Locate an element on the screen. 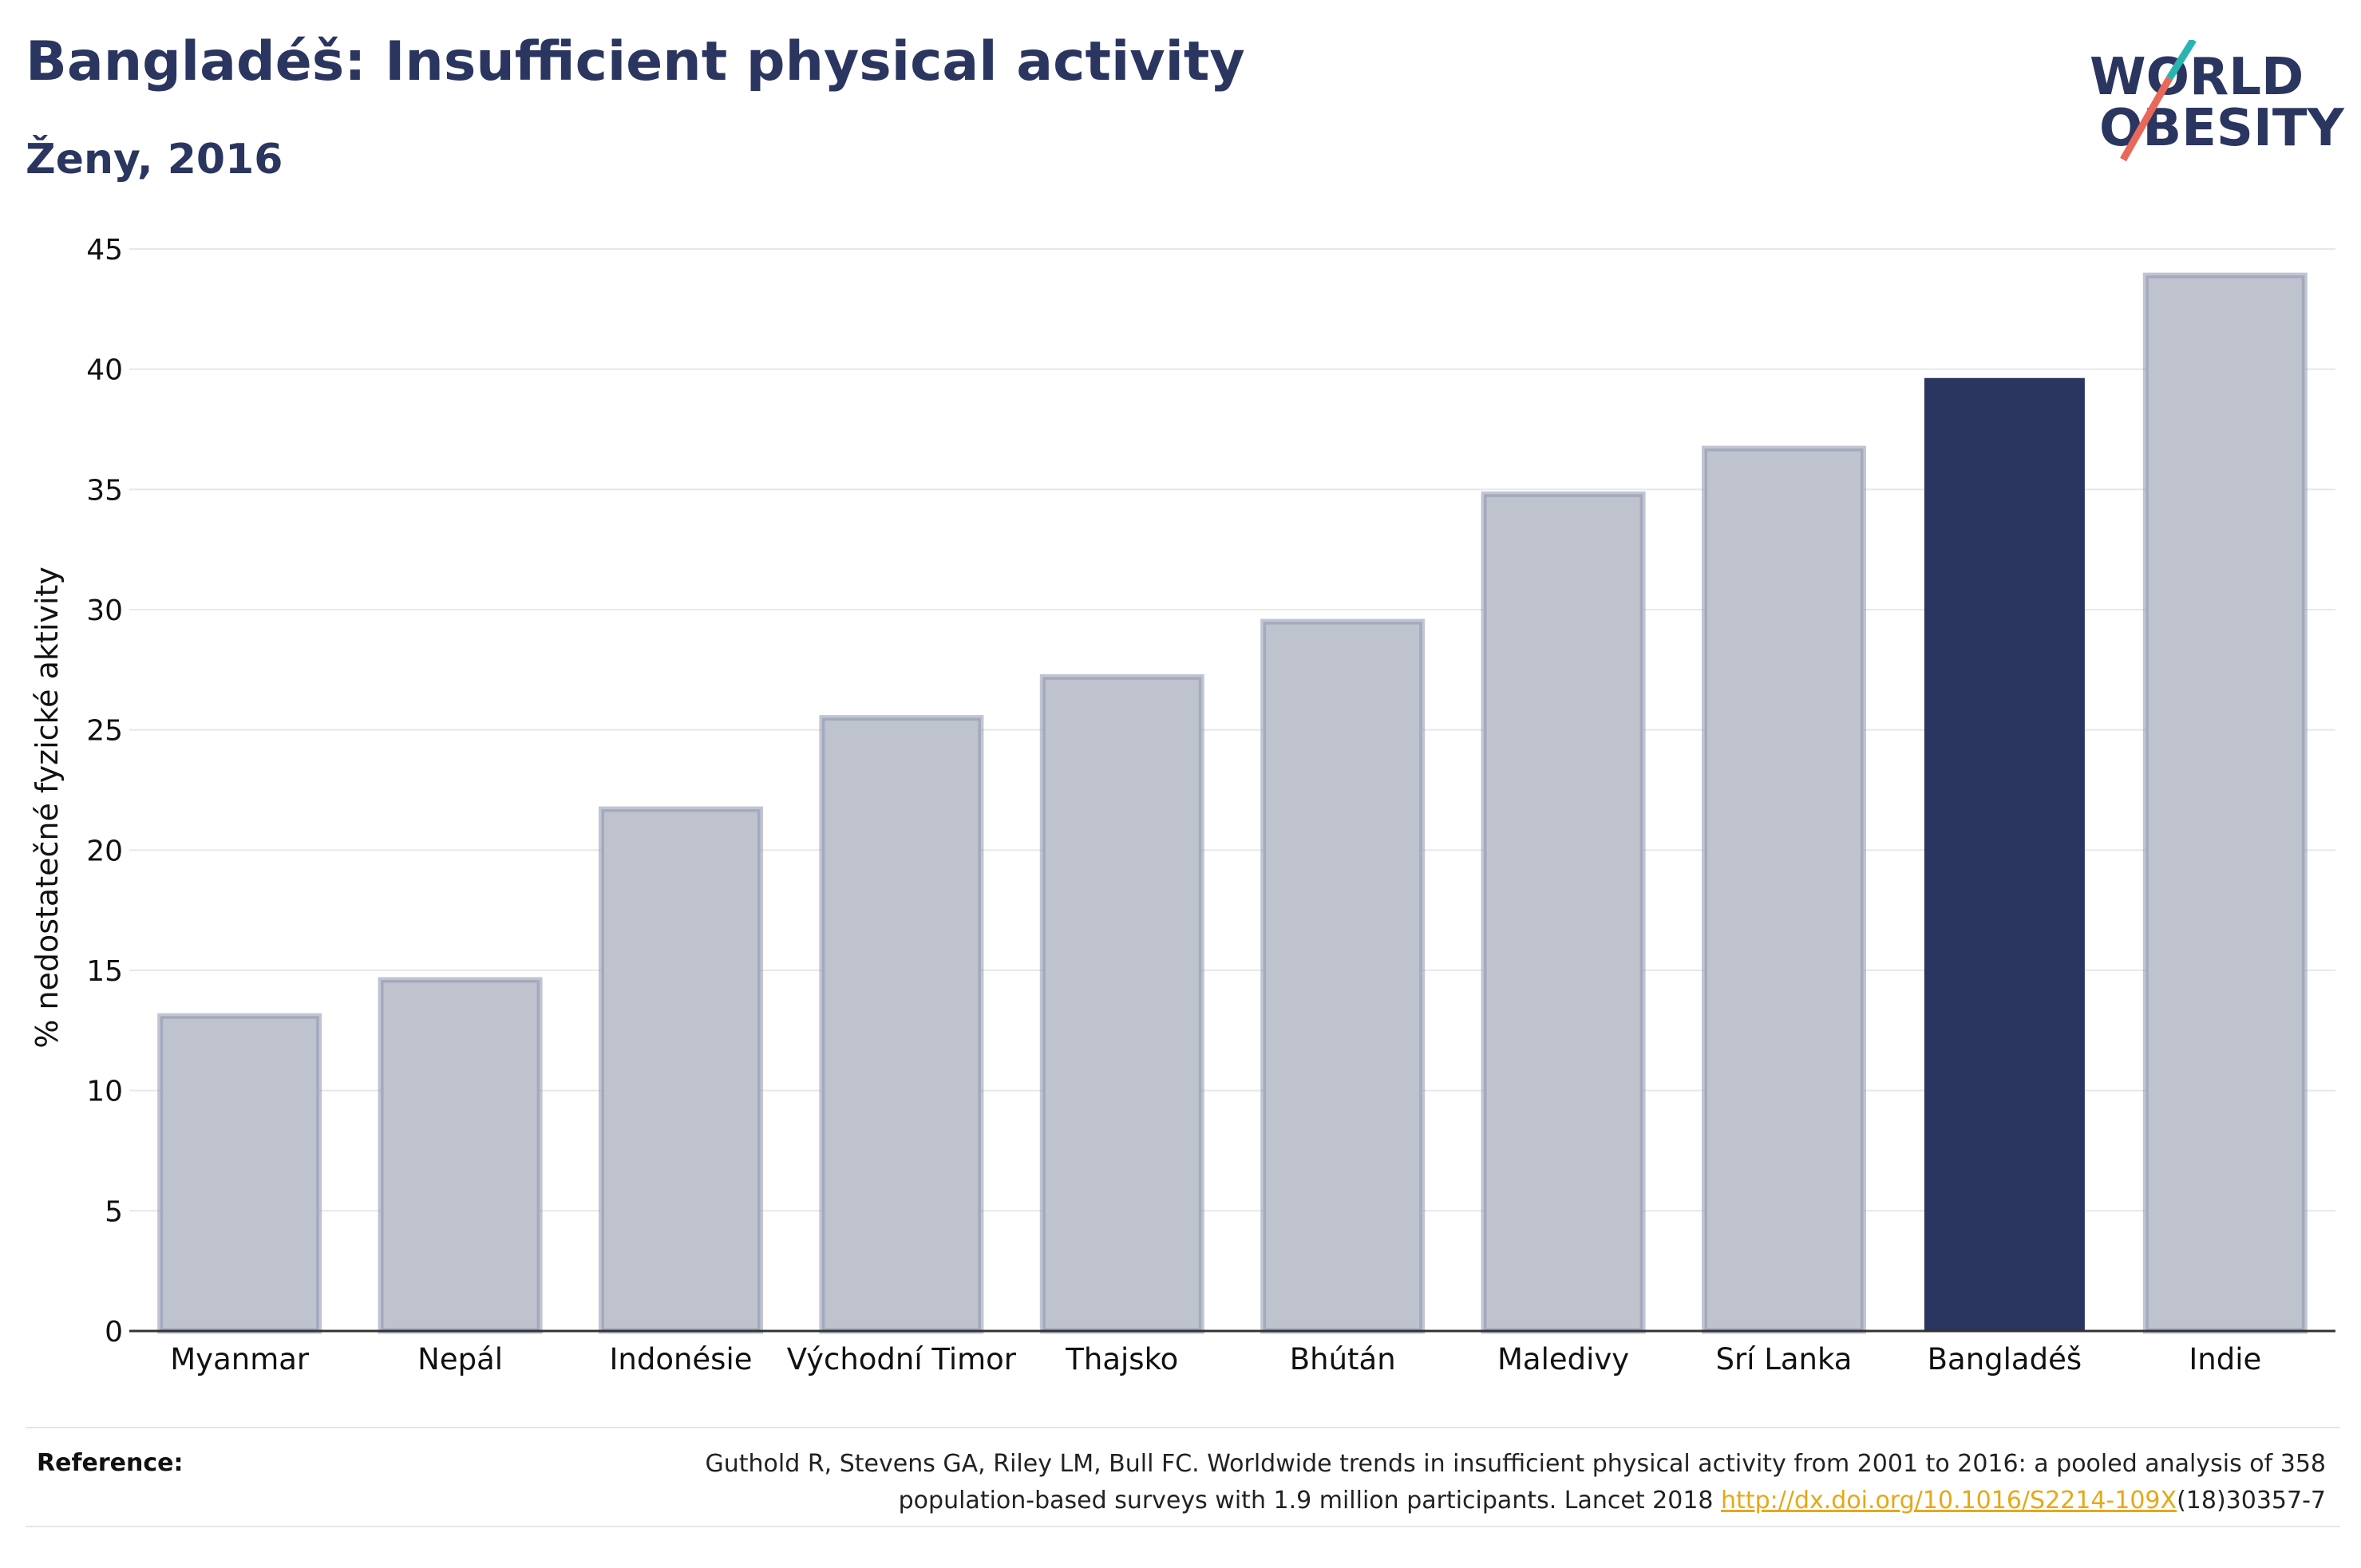  x-tick-label: Myanmar is located at coordinates (240, 1359).